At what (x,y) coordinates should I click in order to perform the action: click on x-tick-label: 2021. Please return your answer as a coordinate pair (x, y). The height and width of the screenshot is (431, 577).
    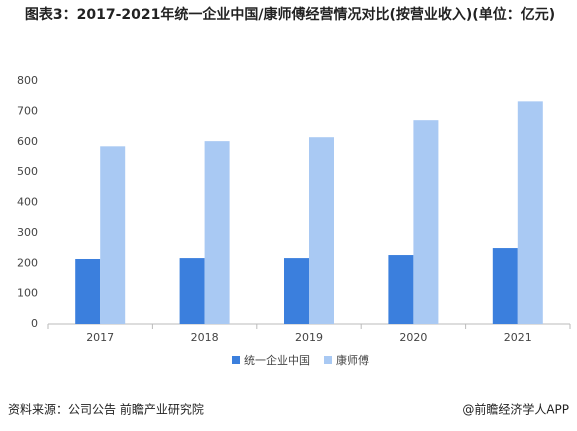
    Looking at the image, I should click on (518, 337).